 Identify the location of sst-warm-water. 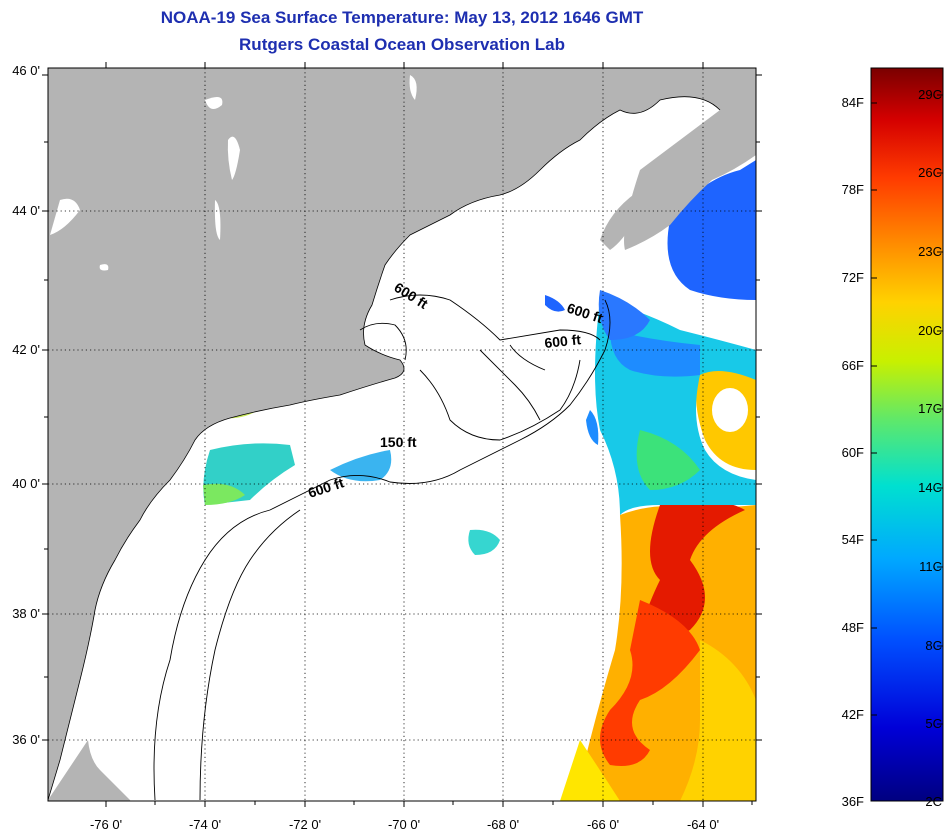
(658, 583).